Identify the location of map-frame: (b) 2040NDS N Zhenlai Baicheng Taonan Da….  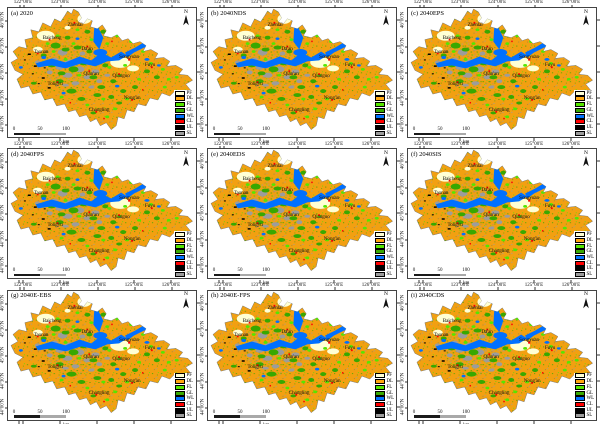
(300, 74).